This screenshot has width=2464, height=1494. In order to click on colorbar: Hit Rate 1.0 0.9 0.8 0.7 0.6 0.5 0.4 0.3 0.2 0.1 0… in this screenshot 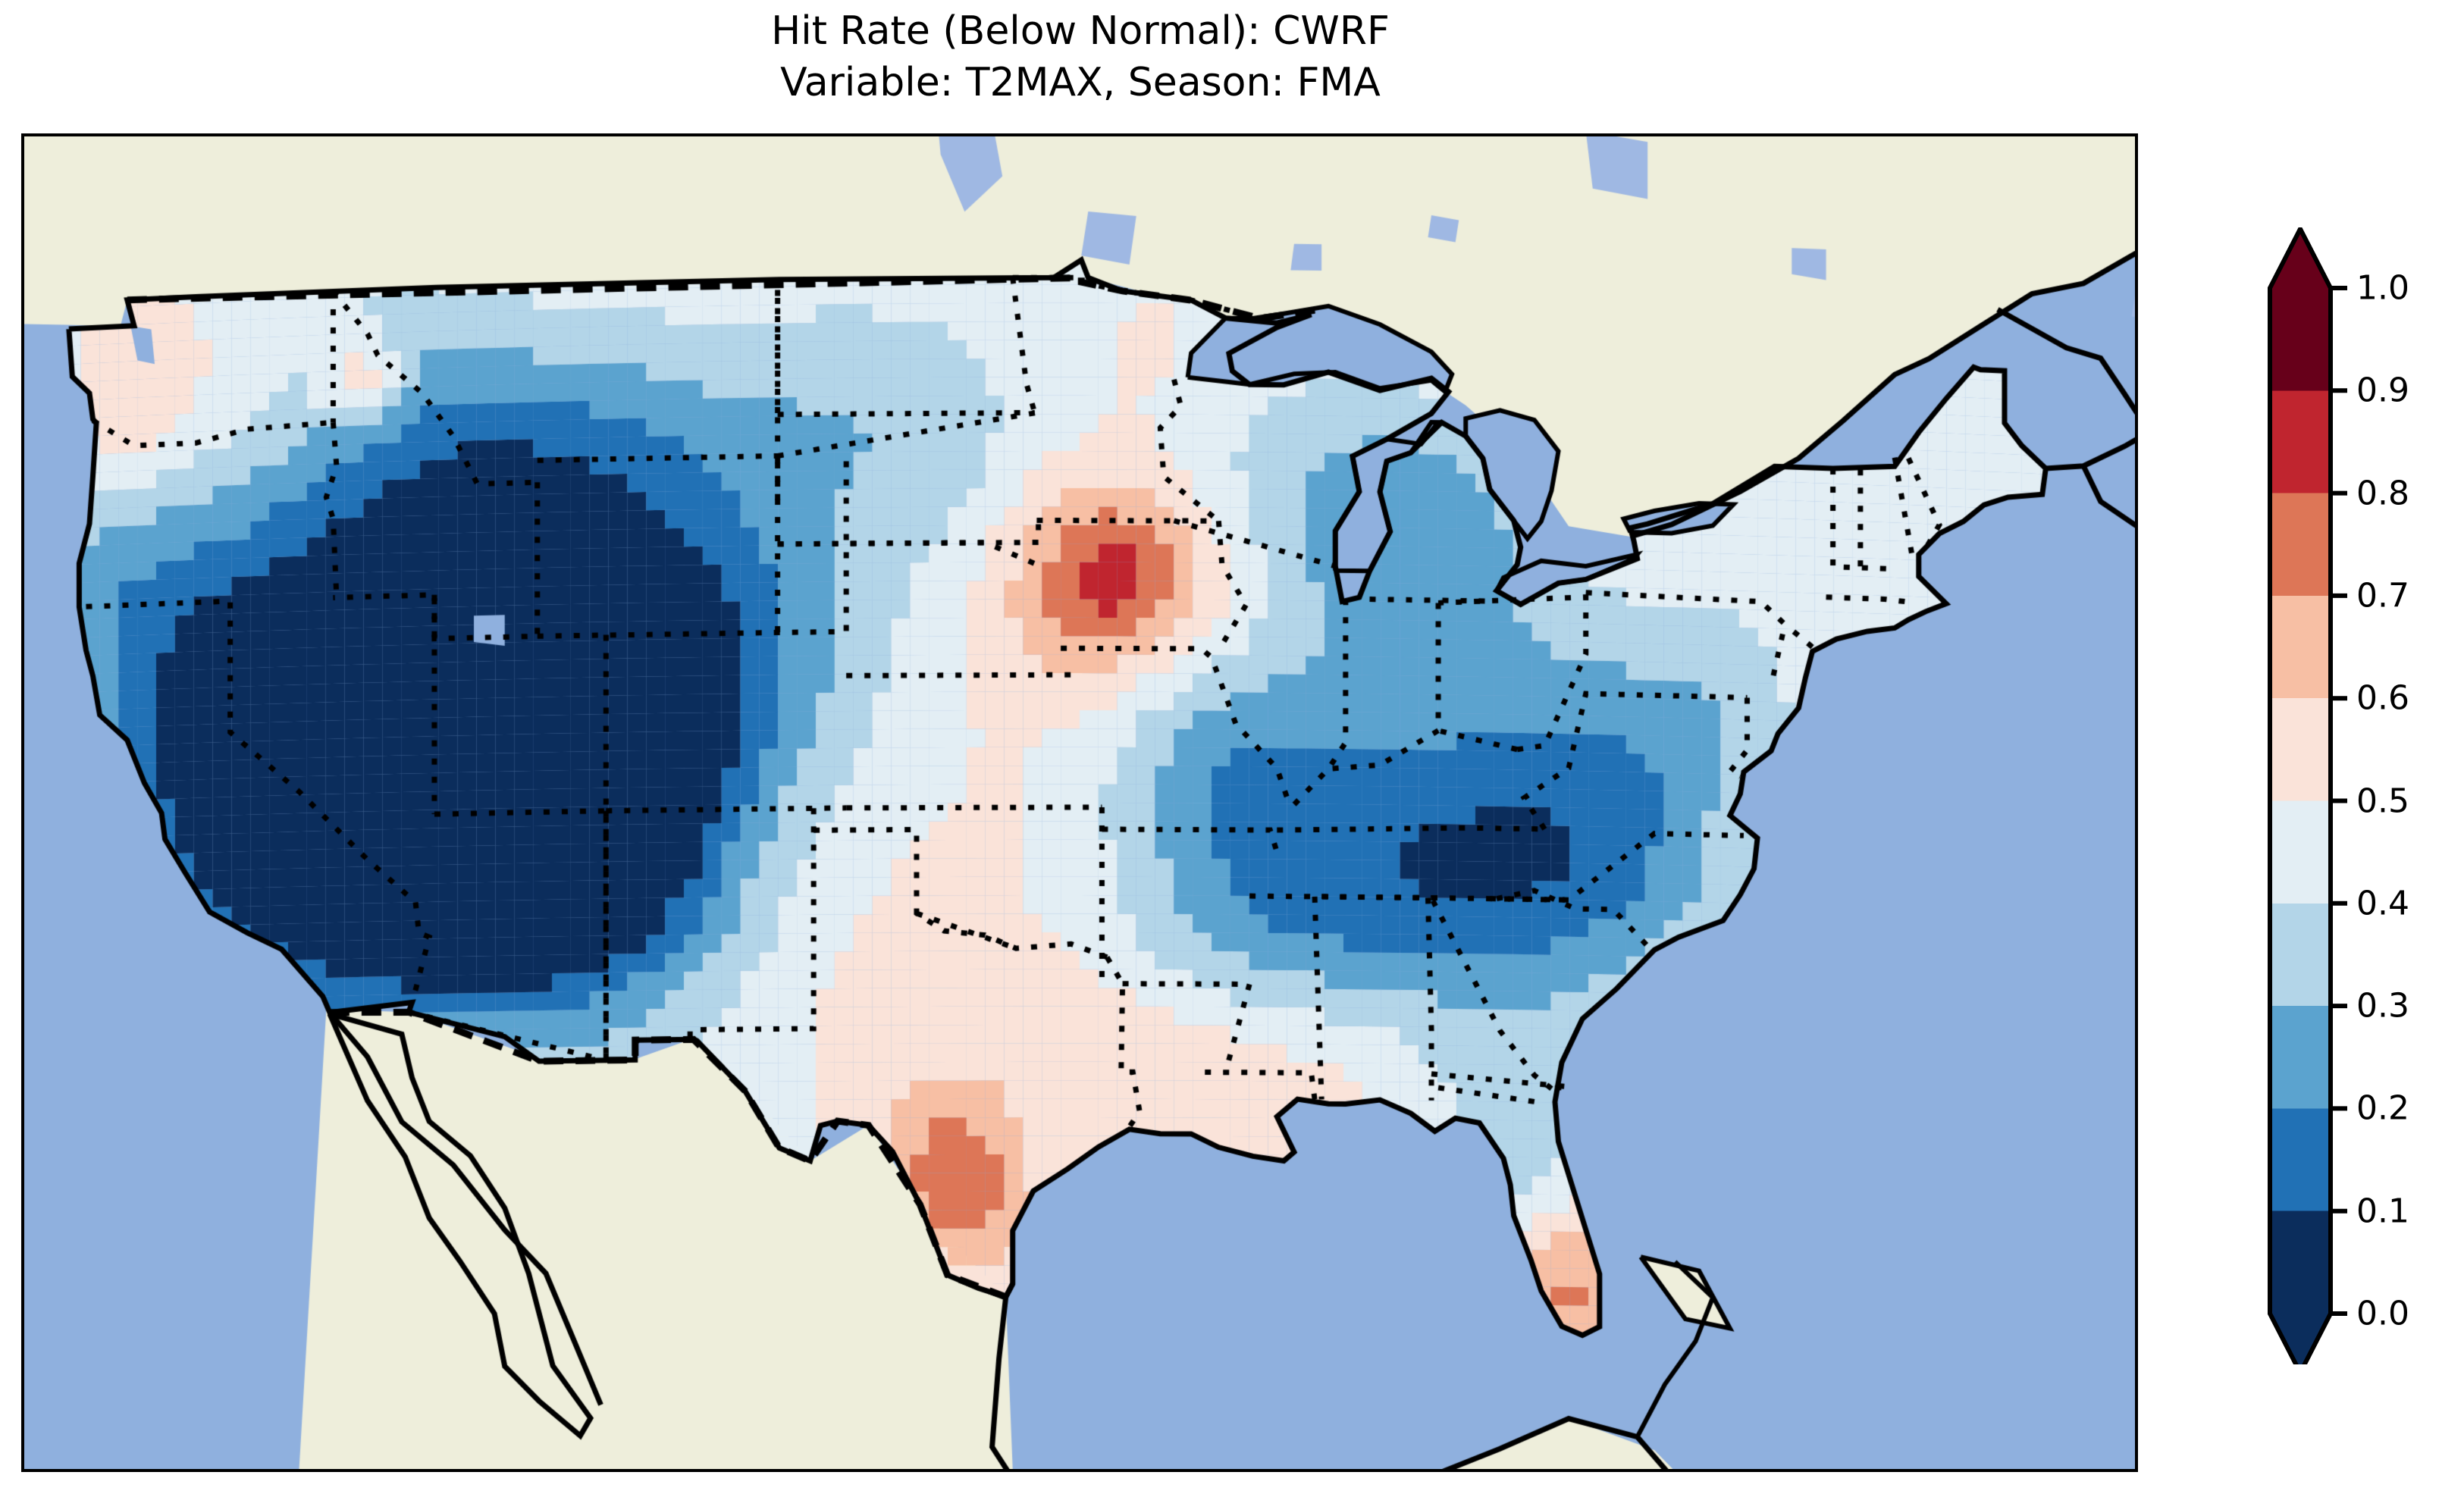, I will do `click(2364, 795)`.